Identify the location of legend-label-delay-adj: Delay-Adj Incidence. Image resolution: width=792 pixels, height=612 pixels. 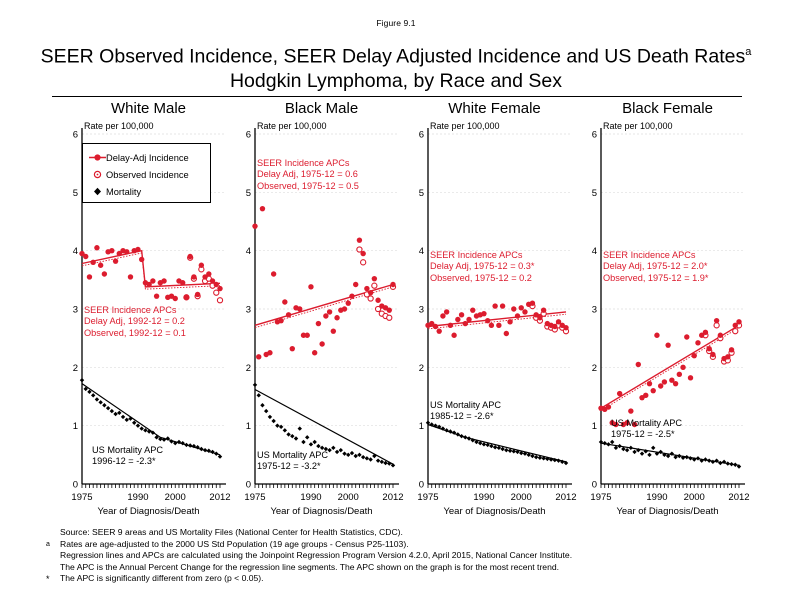
(147, 157).